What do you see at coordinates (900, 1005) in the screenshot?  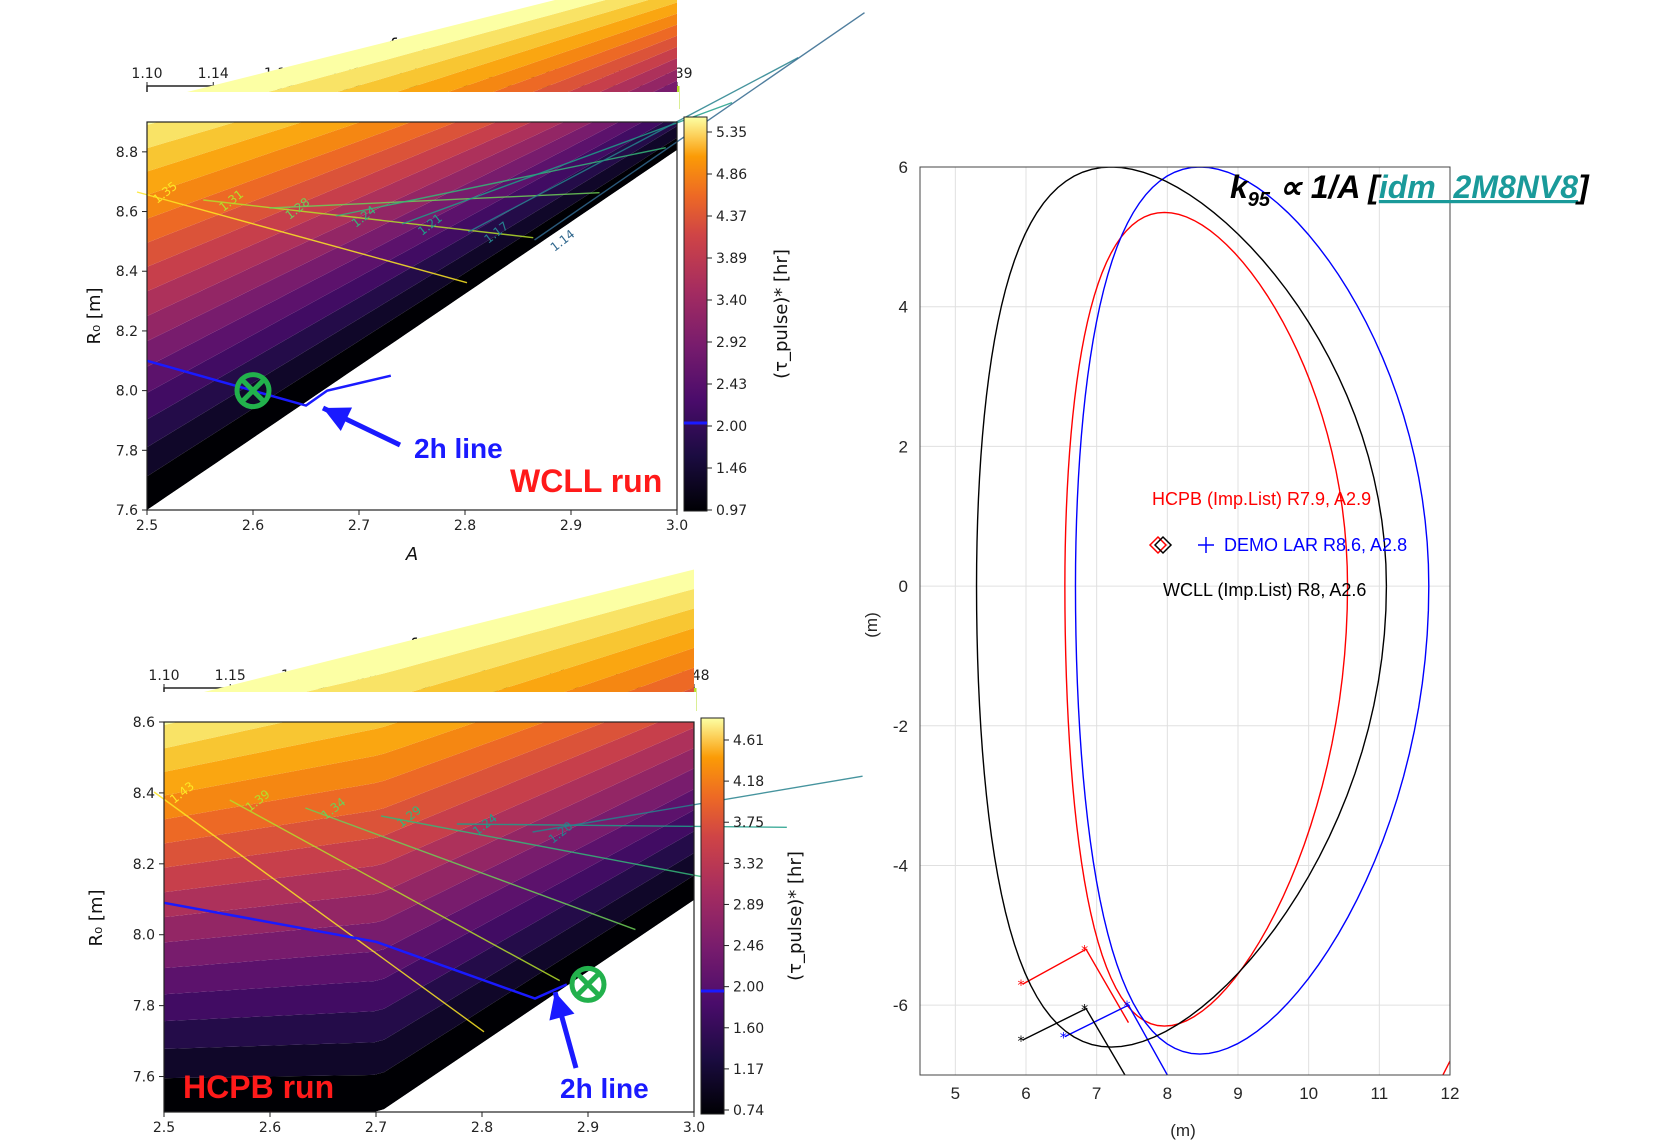 I see `y-tick-label: -6` at bounding box center [900, 1005].